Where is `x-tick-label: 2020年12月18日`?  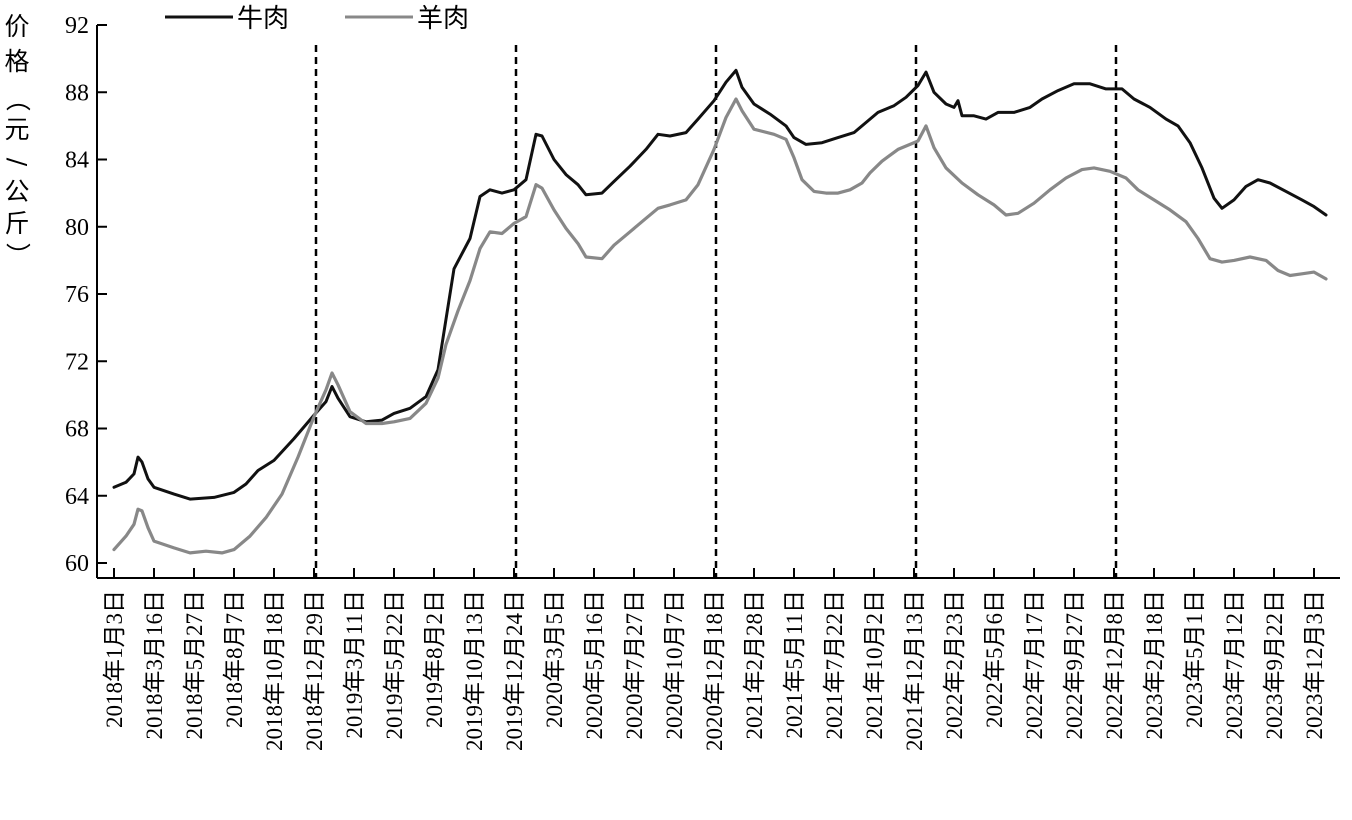 x-tick-label: 2020年12月18日 is located at coordinates (714, 670).